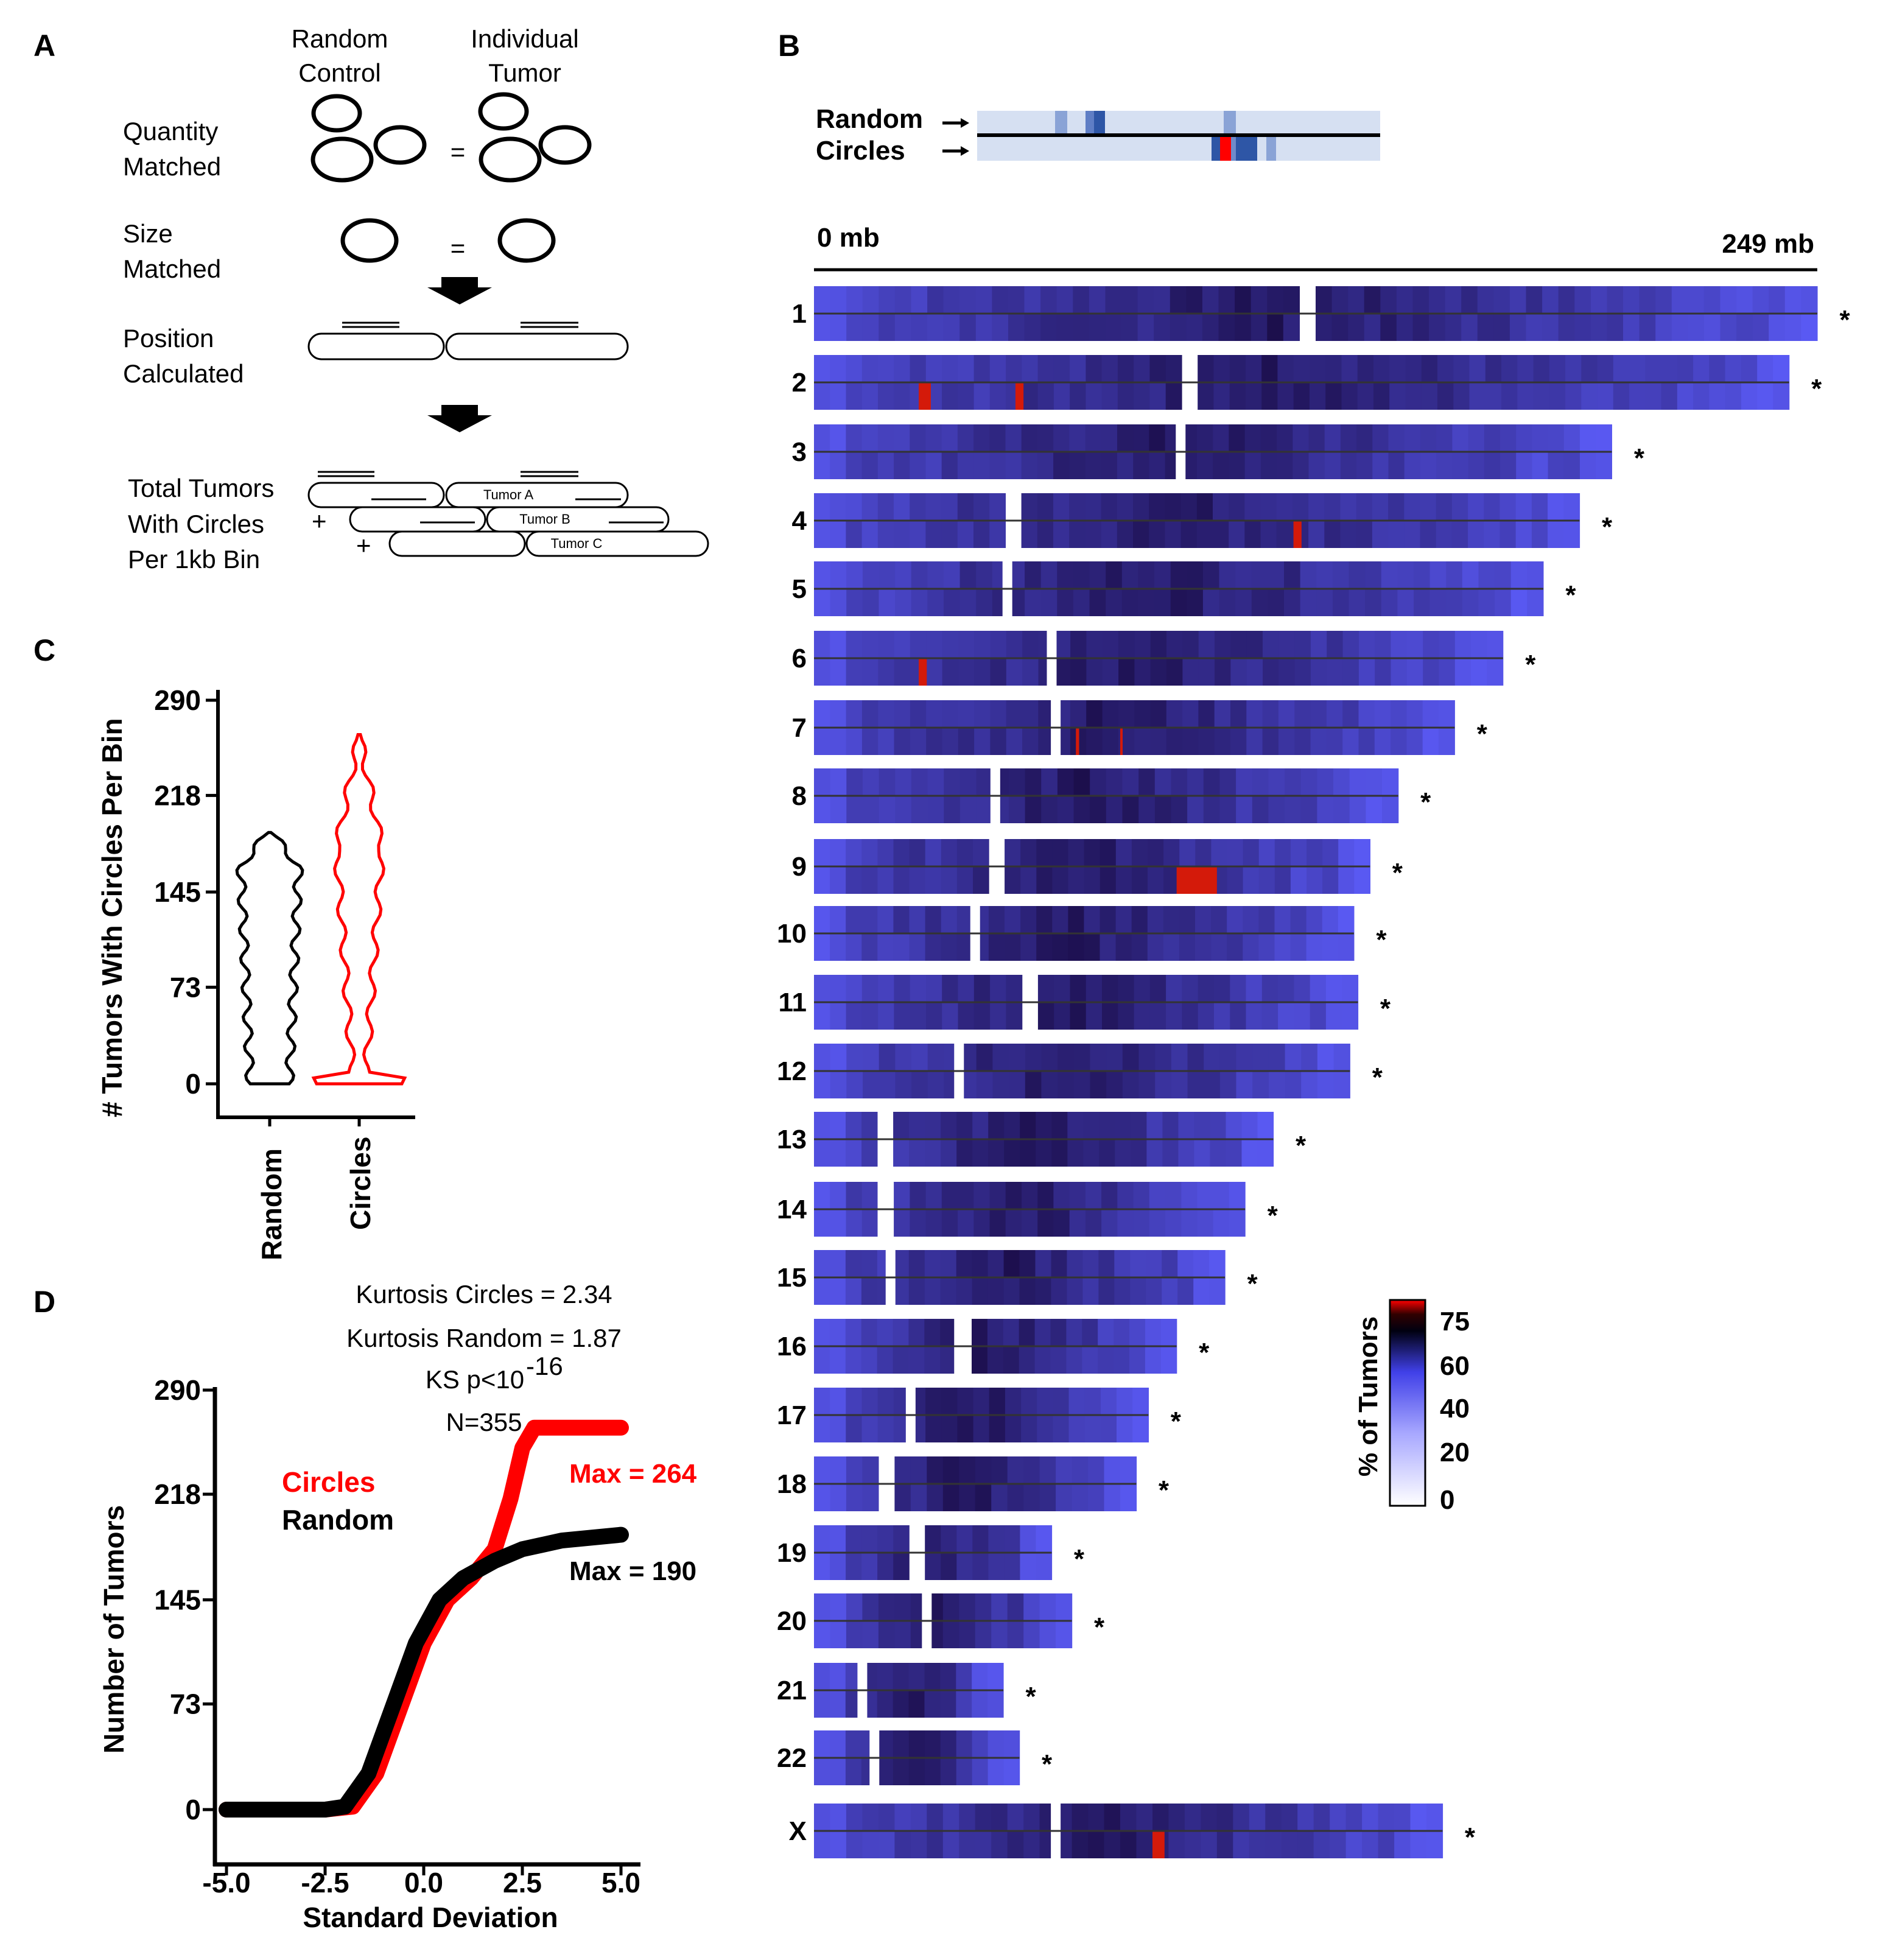 The height and width of the screenshot is (1960, 1880). What do you see at coordinates (1097, 866) in the screenshot?
I see `chromosome-9: 9 *` at bounding box center [1097, 866].